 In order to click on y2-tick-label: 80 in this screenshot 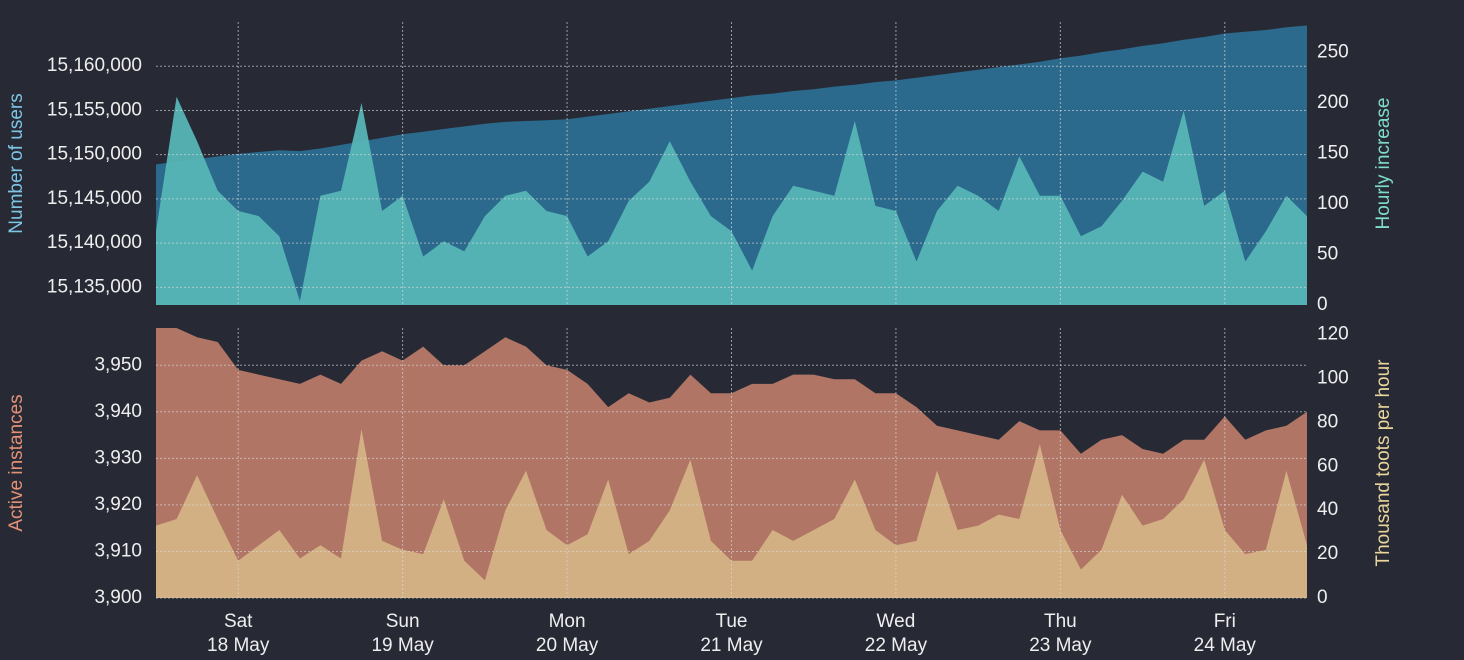, I will do `click(1327, 421)`.